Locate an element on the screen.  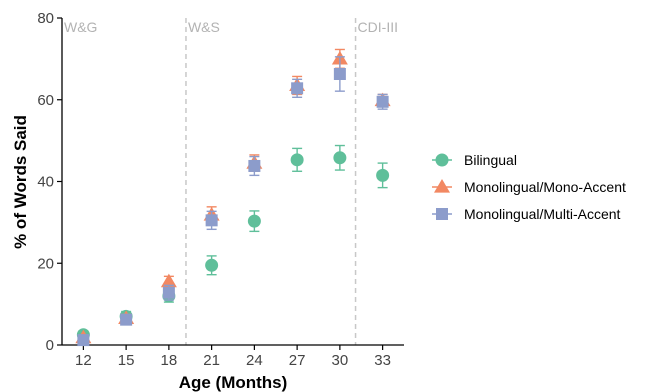
x-tick-label: 18 is located at coordinates (169, 360).